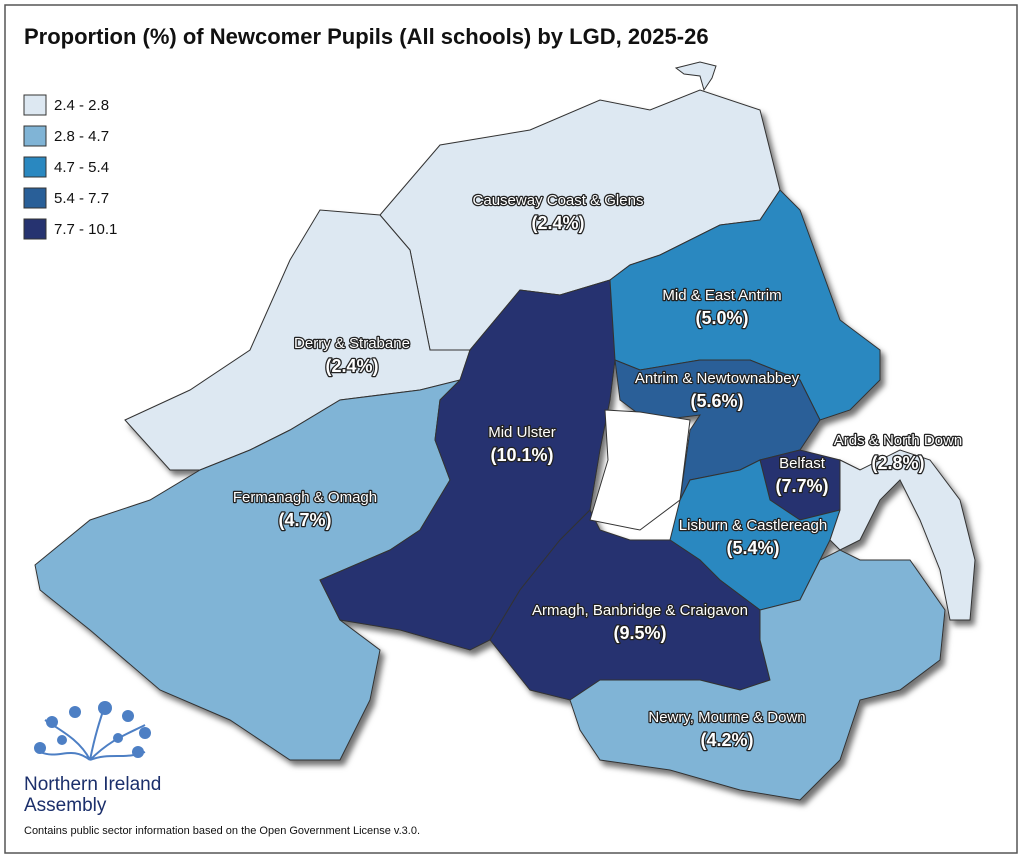  Describe the element at coordinates (521, 455) in the screenshot. I see `region-value: (10.1%)` at that location.